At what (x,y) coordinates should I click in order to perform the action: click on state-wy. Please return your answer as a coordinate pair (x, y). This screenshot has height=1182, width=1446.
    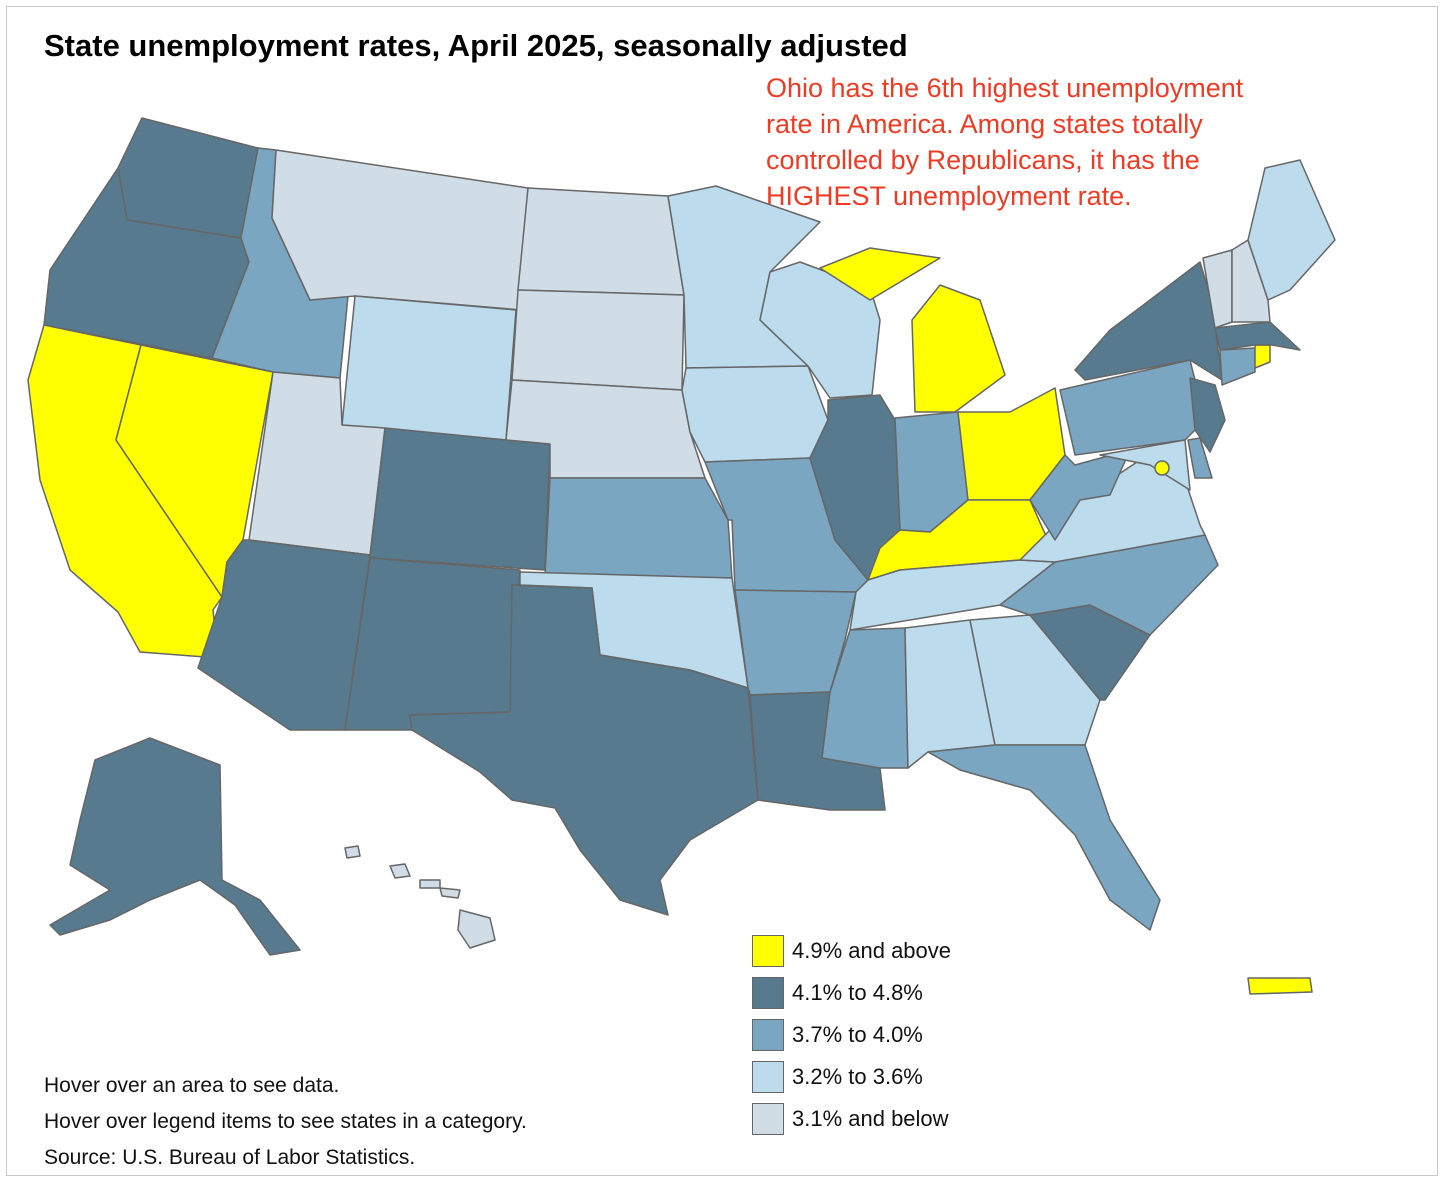
    Looking at the image, I should click on (429, 368).